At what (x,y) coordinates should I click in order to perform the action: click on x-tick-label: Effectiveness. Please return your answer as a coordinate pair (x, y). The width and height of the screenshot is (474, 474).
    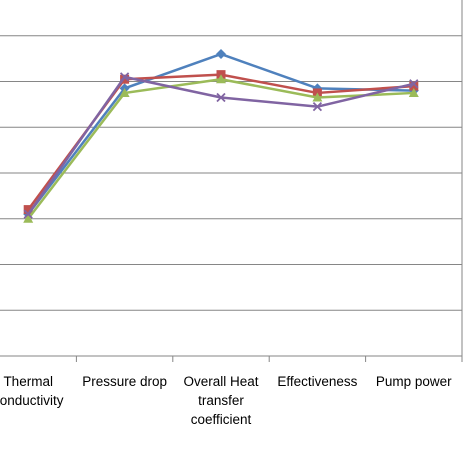
    Looking at the image, I should click on (317, 381).